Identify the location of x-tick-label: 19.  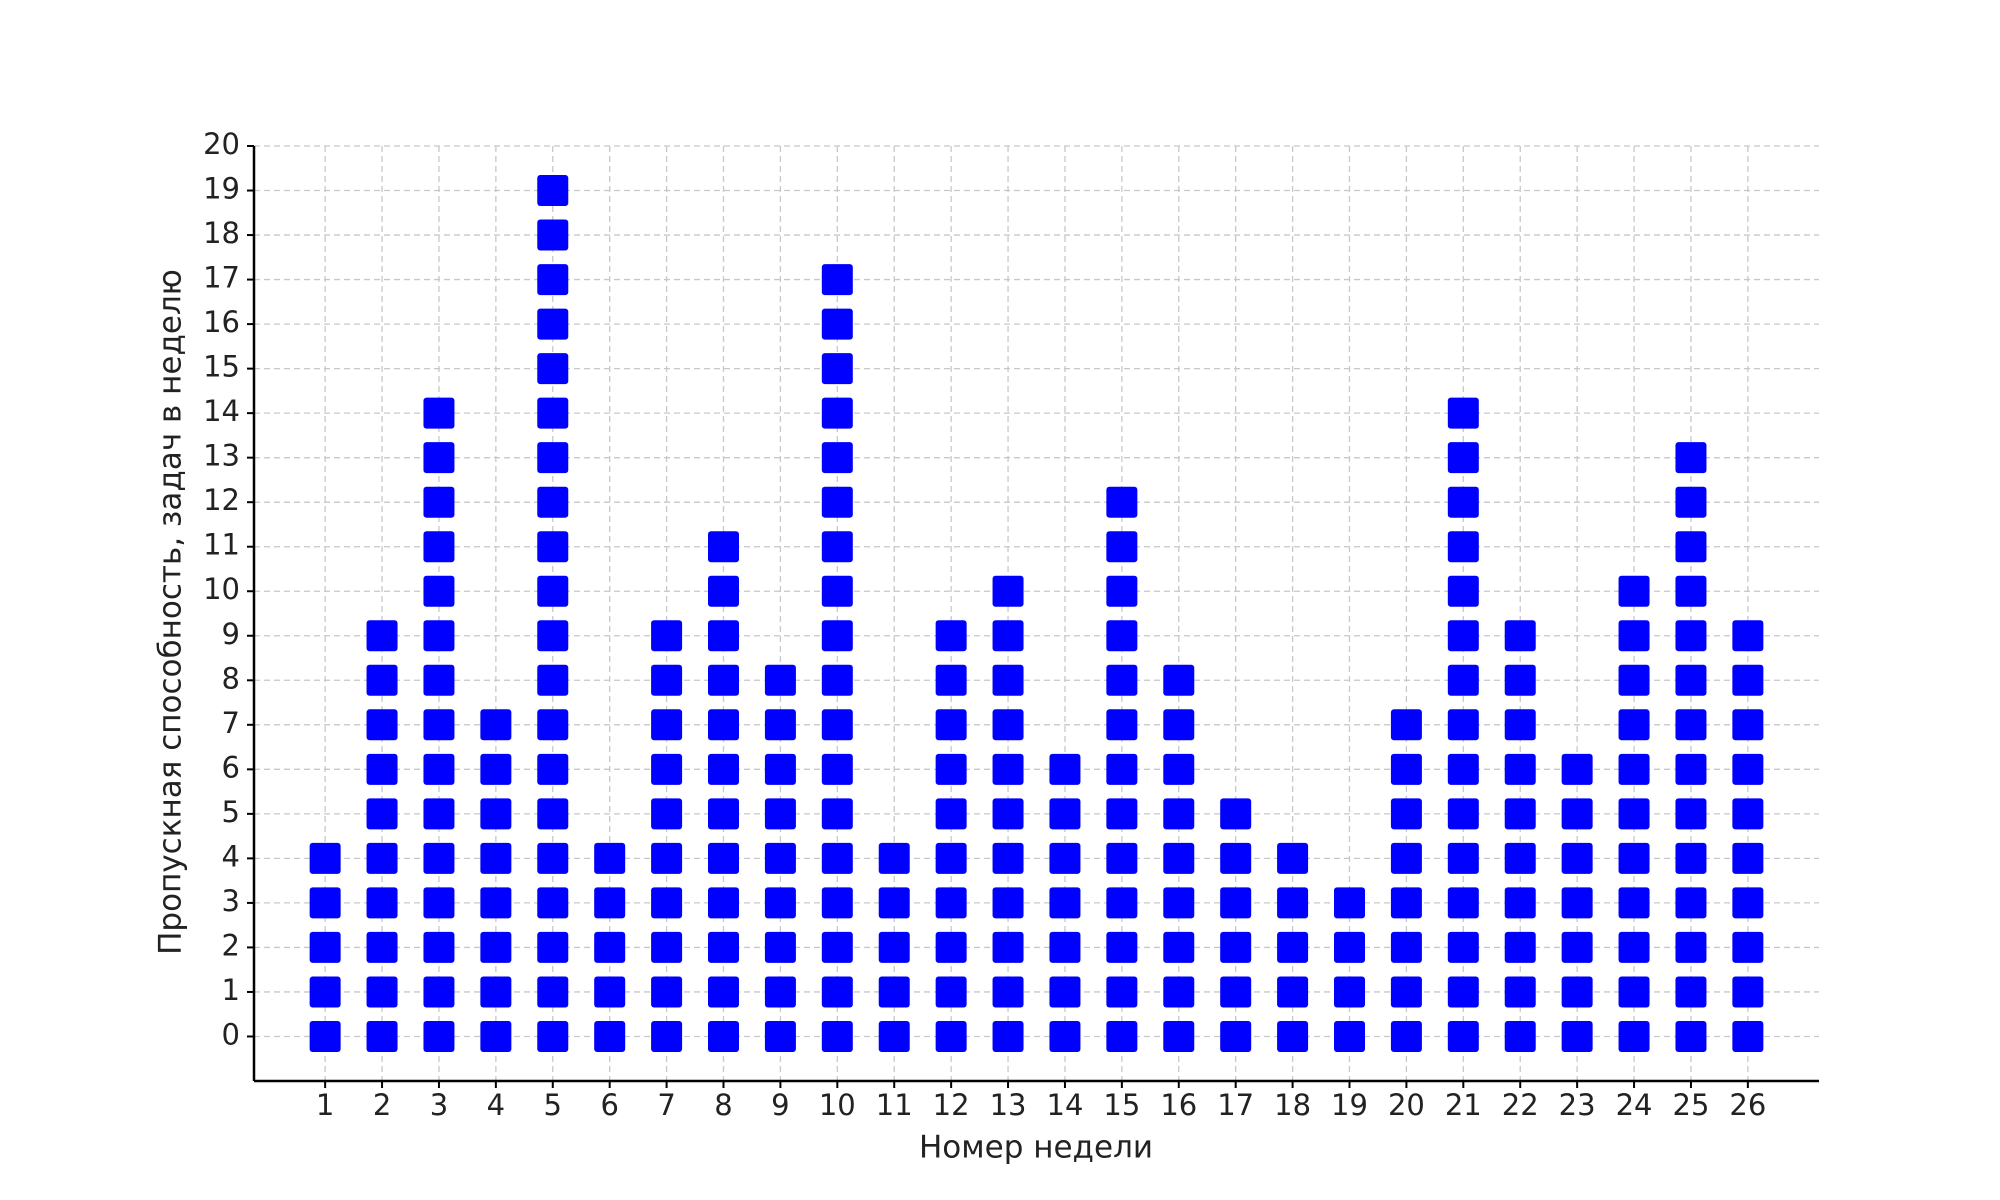
(1349, 1105).